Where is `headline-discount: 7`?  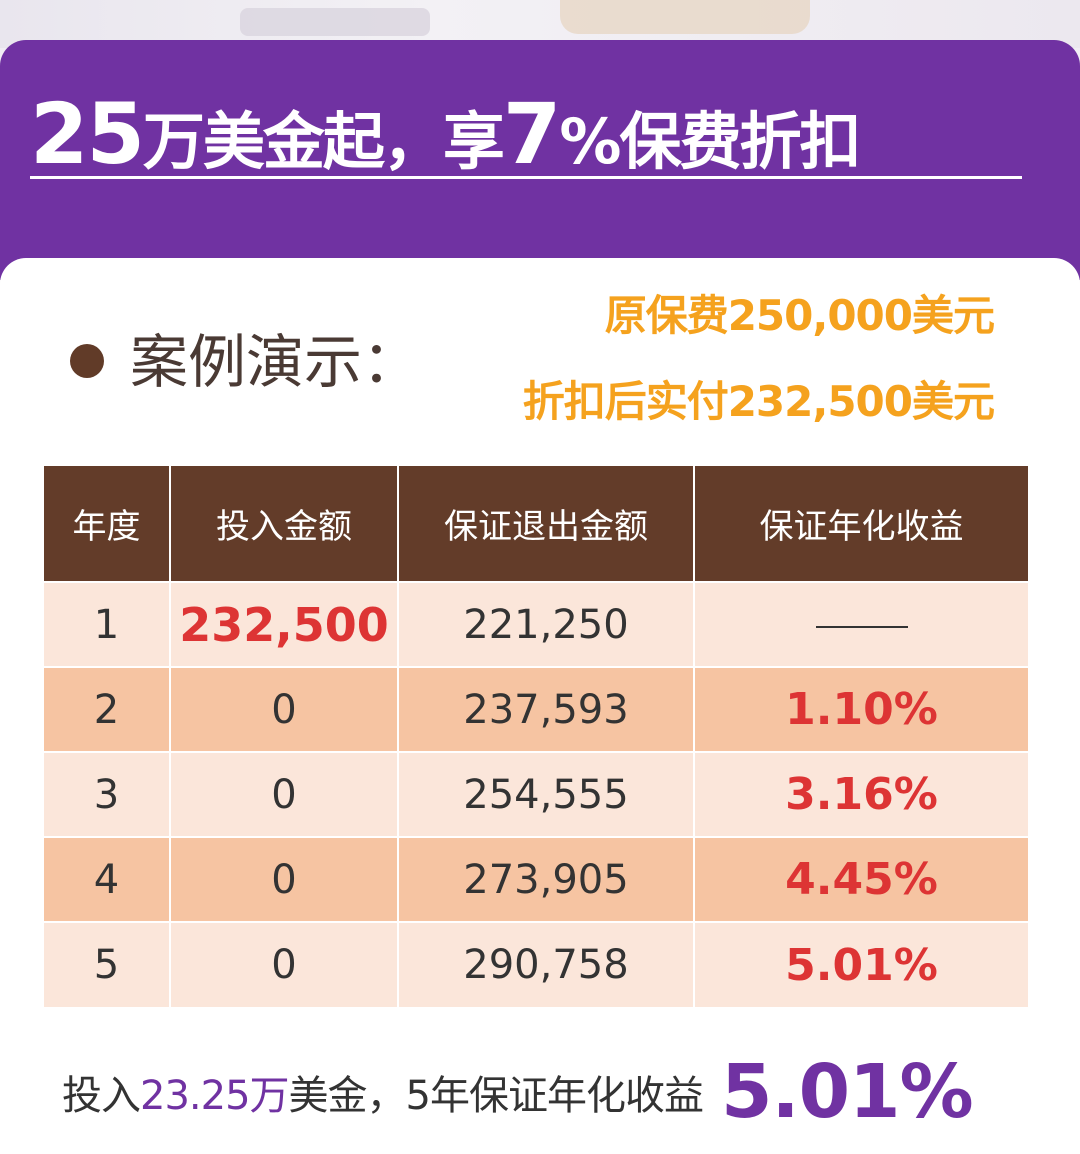
headline-discount: 7 is located at coordinates (531, 134).